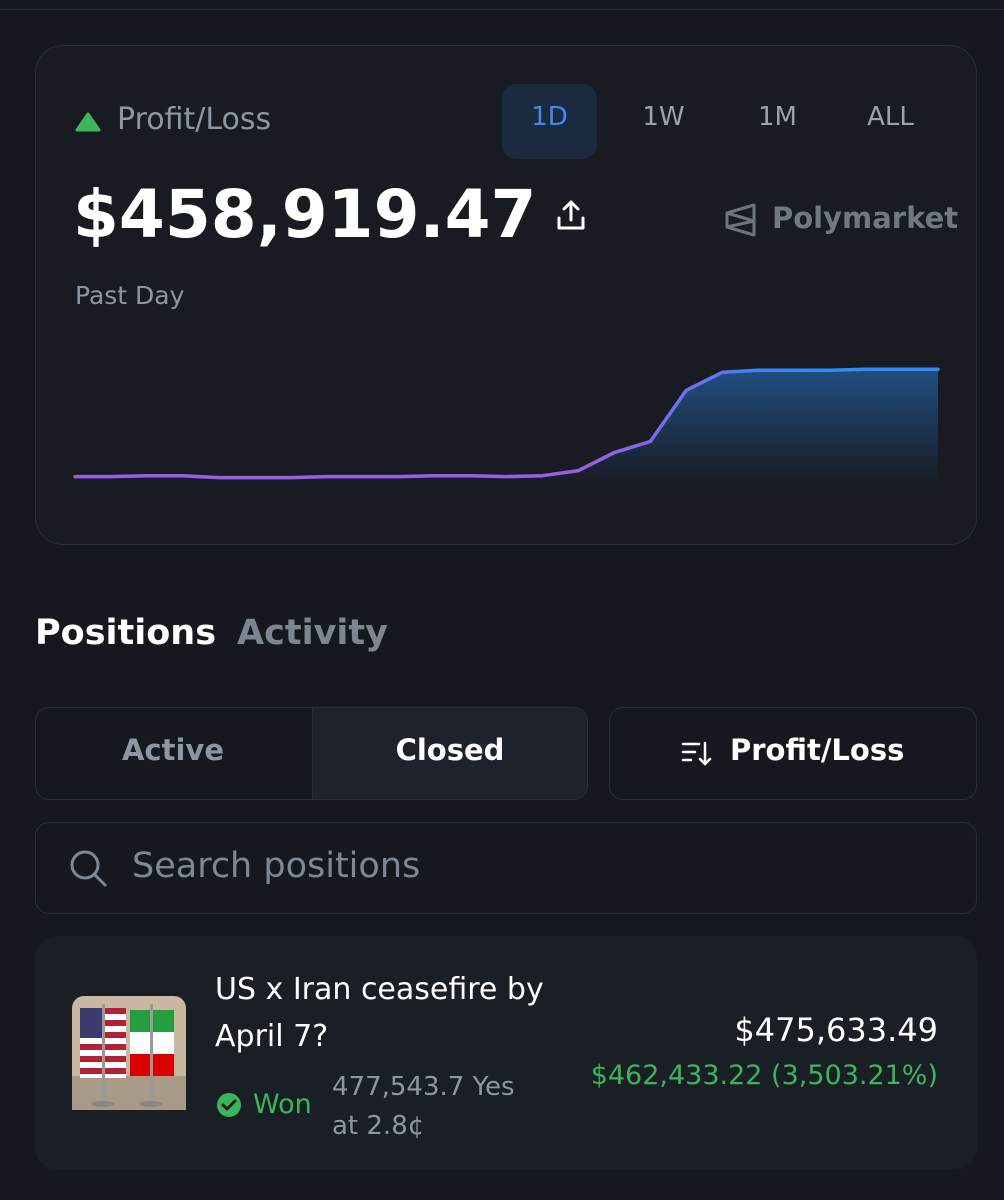  I want to click on search-placeholder: Search positions, so click(276, 866).